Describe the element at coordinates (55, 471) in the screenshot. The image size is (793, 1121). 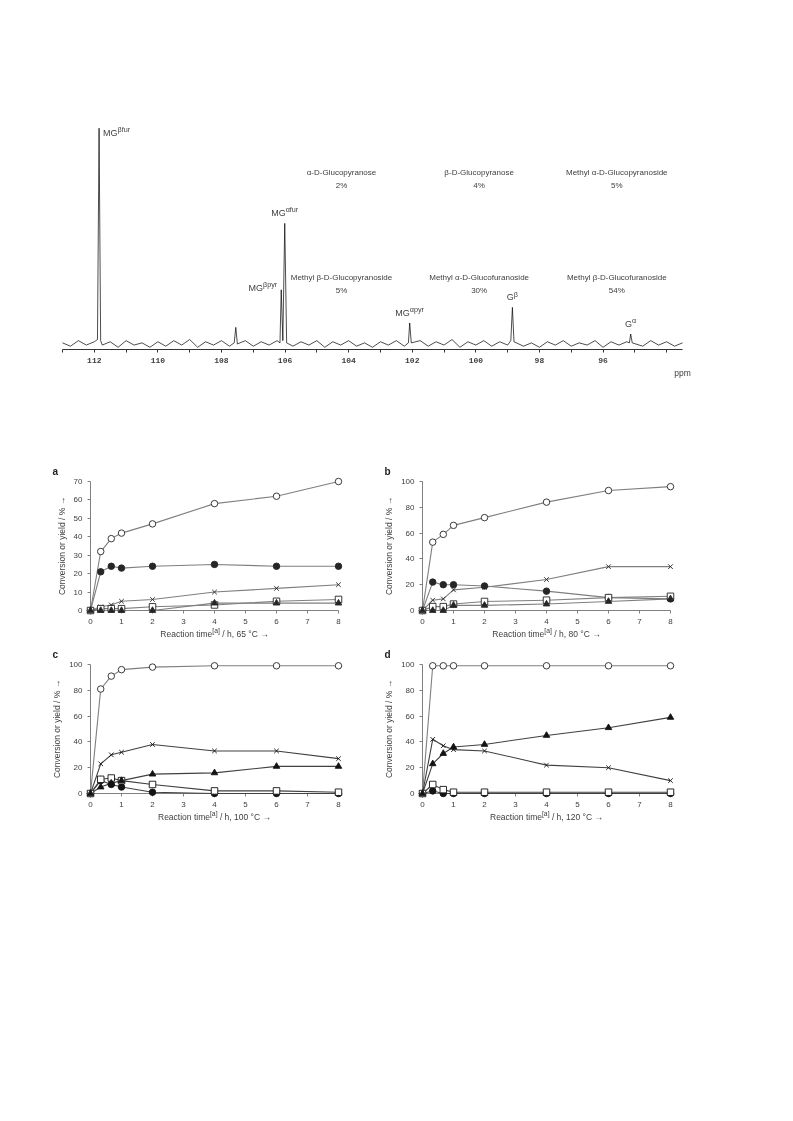
I see `chart-title: a` at that location.